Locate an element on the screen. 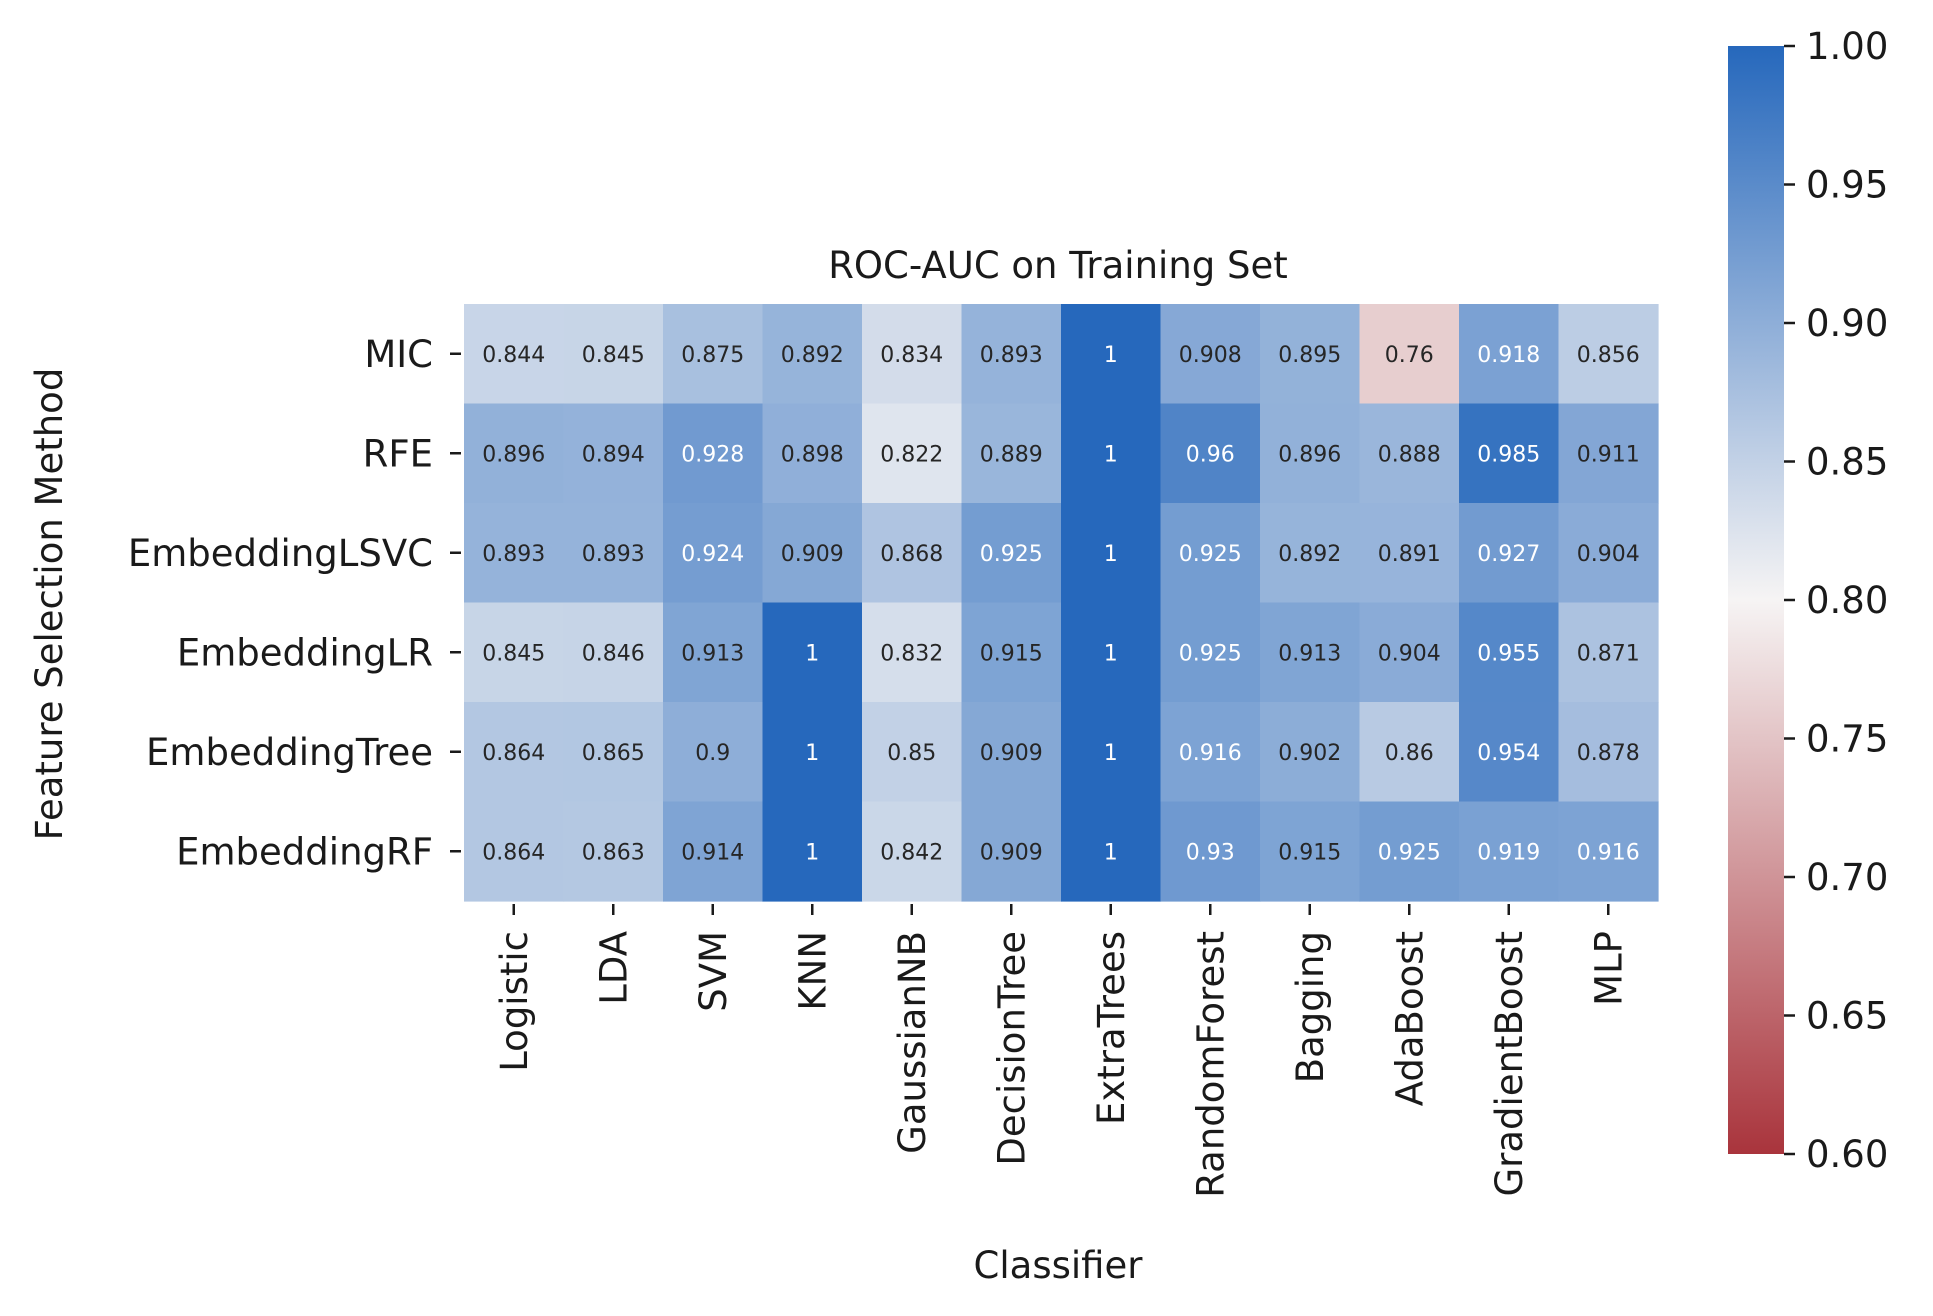 The image size is (1933, 1316). cell-value-label: 0.888 is located at coordinates (1409, 454).